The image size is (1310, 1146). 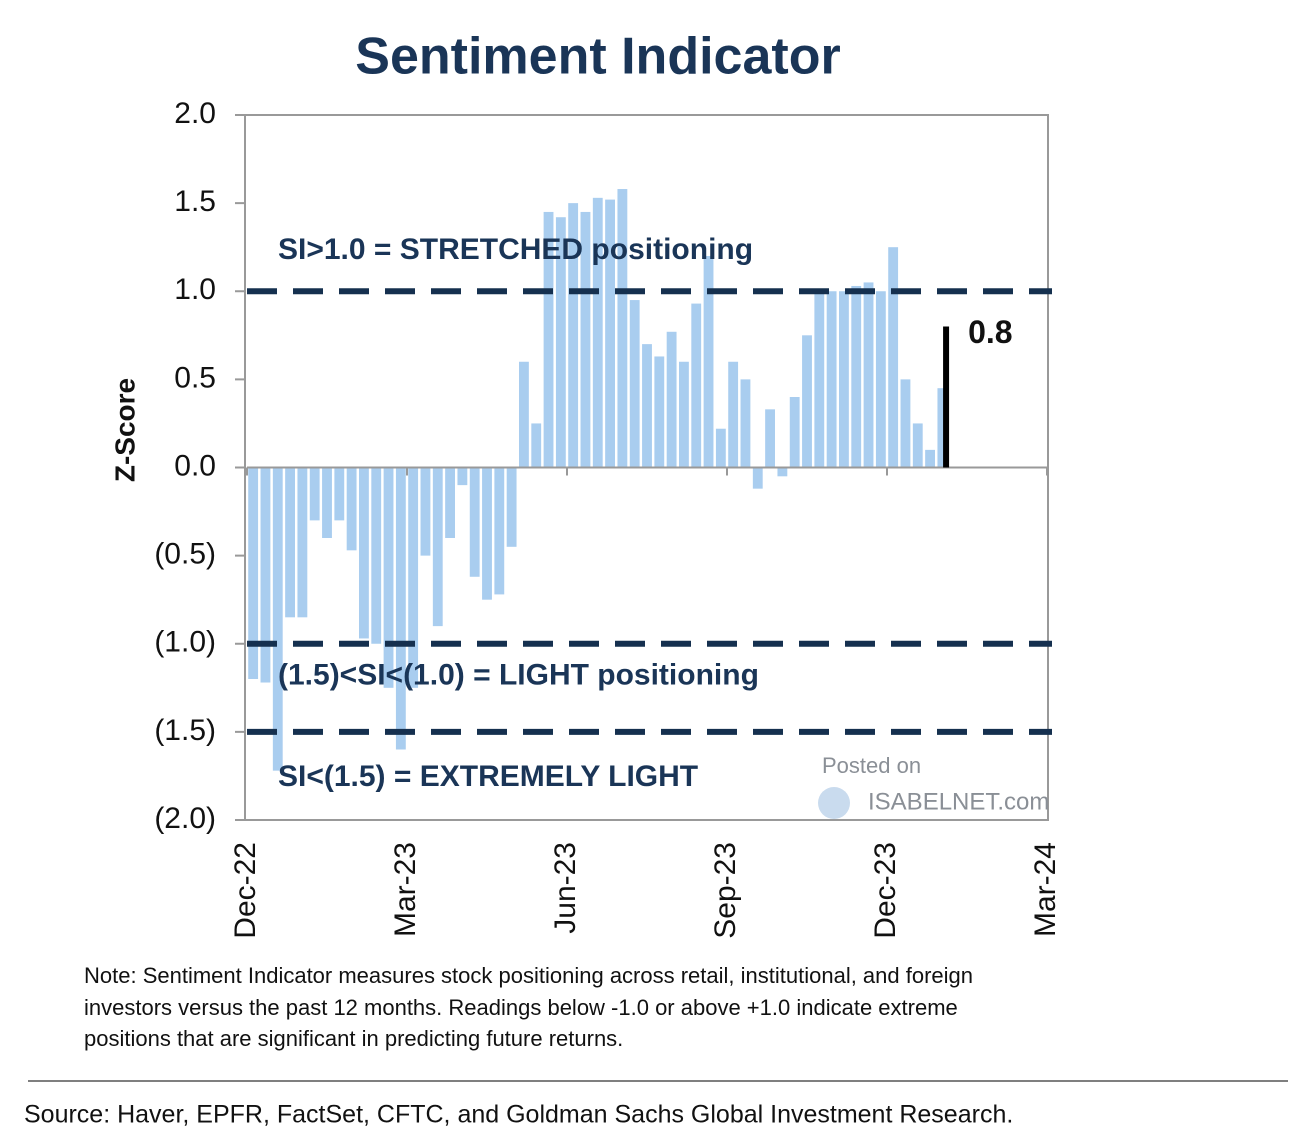 What do you see at coordinates (834, 803) in the screenshot?
I see `watermark-logo` at bounding box center [834, 803].